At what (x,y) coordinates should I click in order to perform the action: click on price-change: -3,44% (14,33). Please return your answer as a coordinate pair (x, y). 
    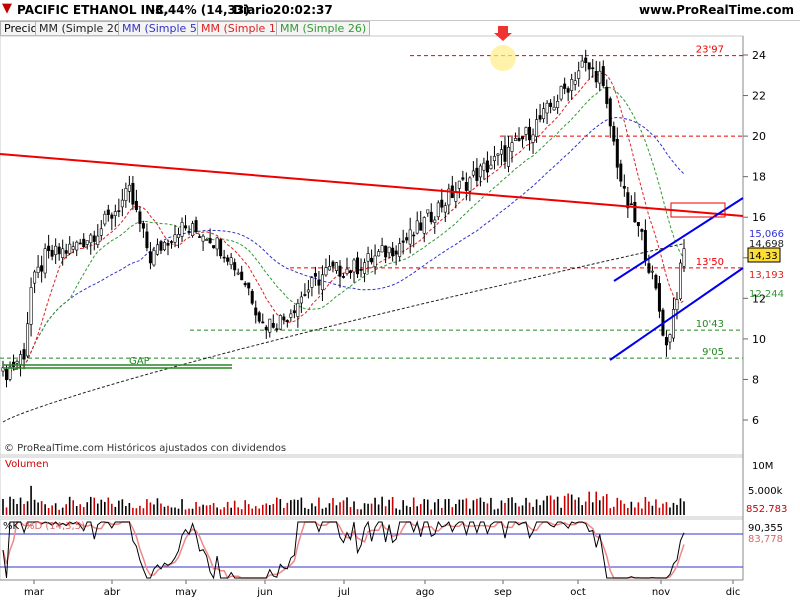
    Looking at the image, I should click on (200, 10).